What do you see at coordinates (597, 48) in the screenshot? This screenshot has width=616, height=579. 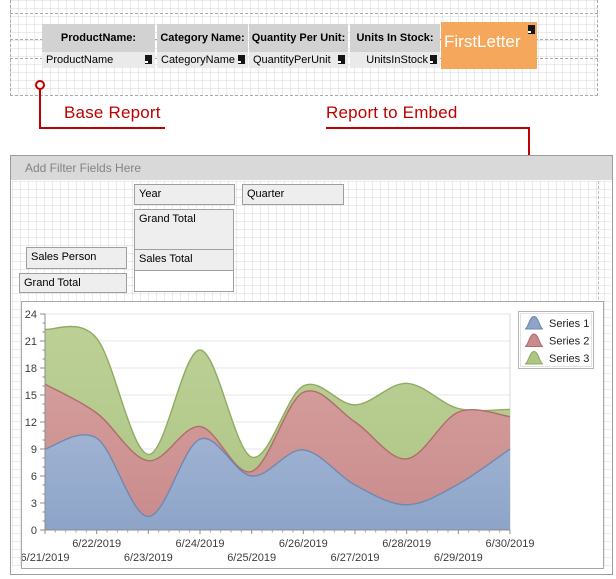 I see `band-right-edge` at bounding box center [597, 48].